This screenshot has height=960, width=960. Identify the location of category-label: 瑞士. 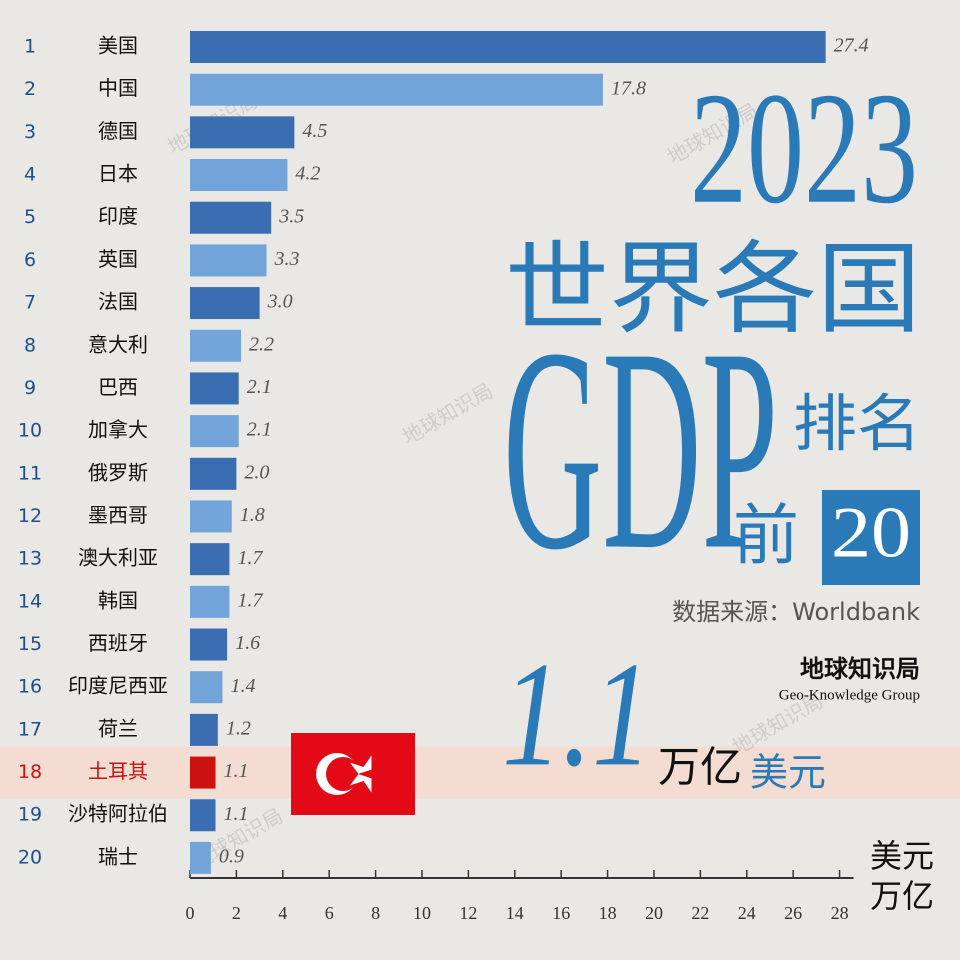
(118, 856).